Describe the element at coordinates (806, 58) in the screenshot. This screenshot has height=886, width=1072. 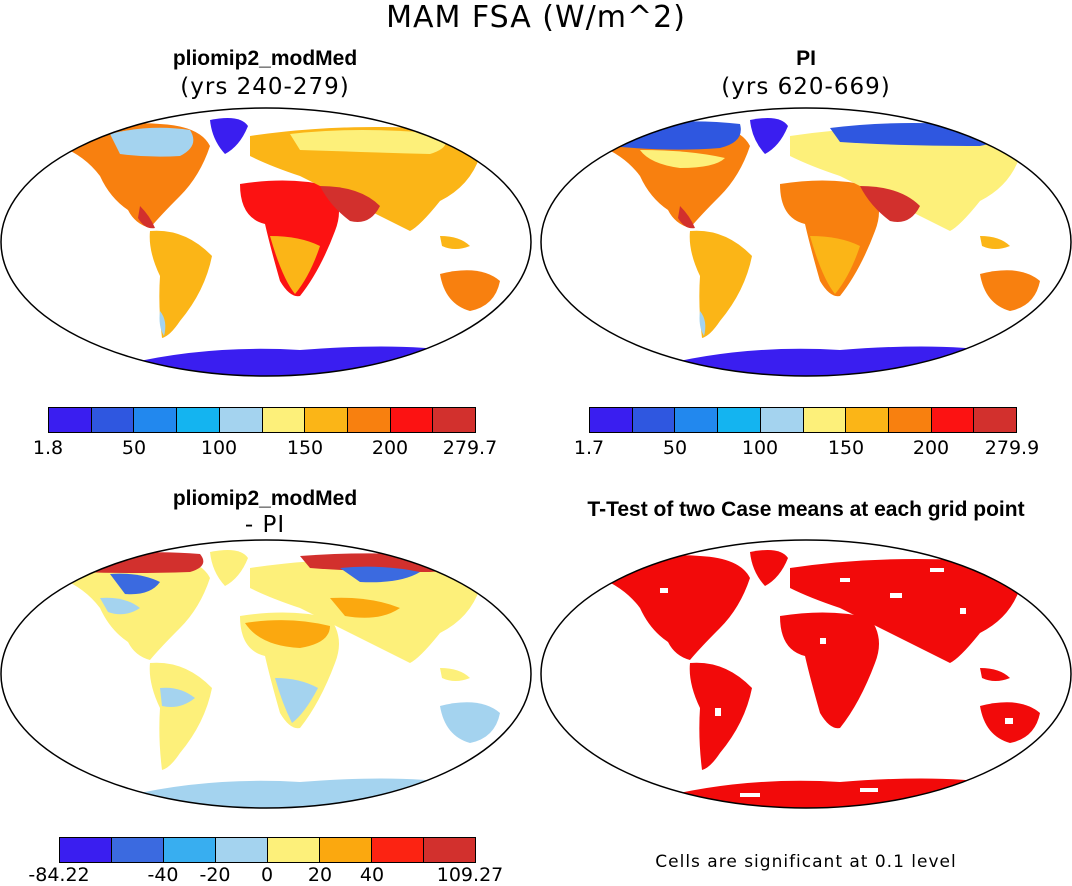
I see `panel-pi-title: PI` at that location.